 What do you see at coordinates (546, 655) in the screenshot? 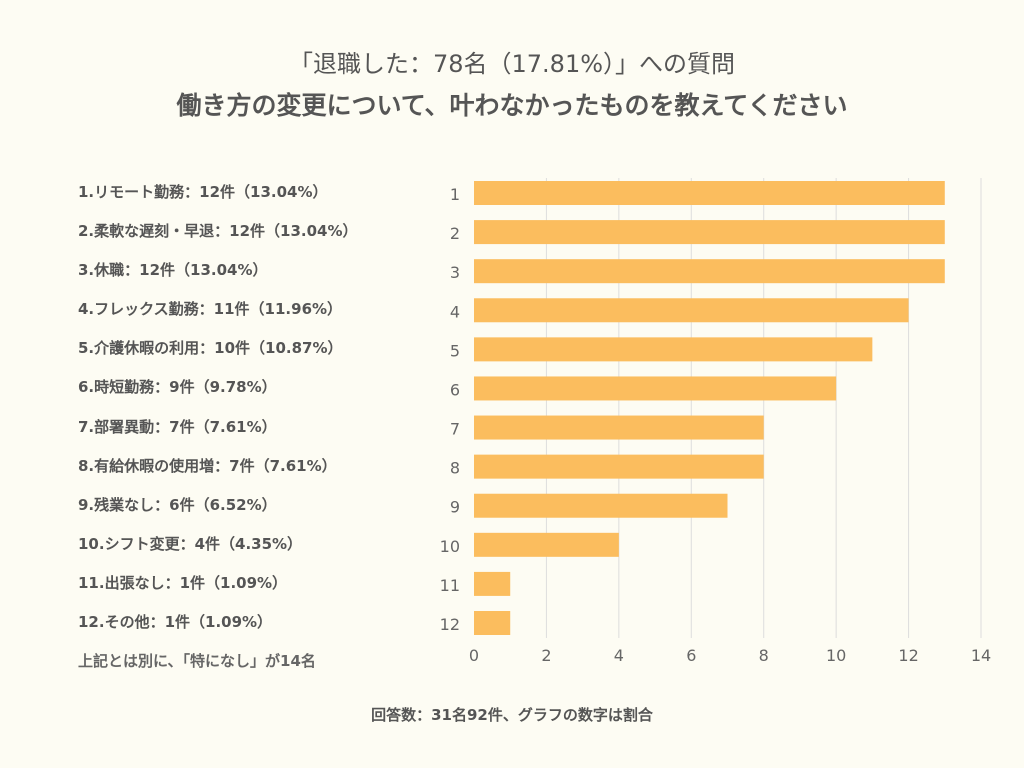
I see `x-tick-label: 2` at bounding box center [546, 655].